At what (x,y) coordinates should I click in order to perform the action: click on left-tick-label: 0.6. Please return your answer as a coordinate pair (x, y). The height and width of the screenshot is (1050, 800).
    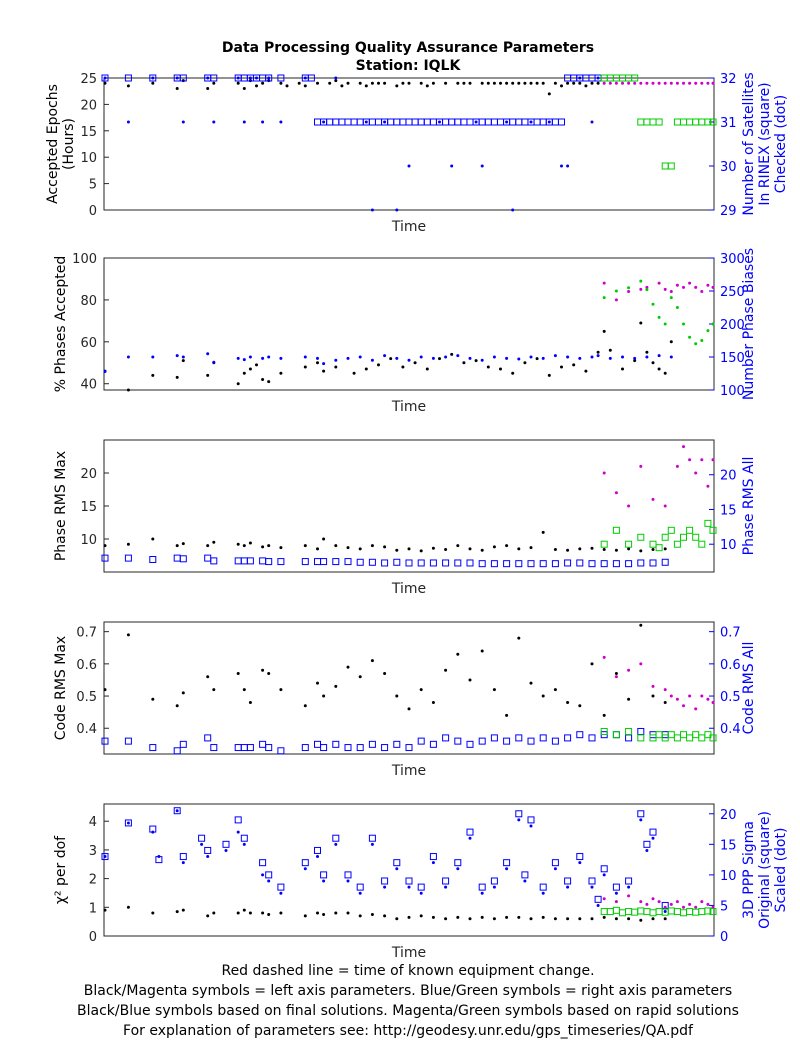
    Looking at the image, I should click on (86, 665).